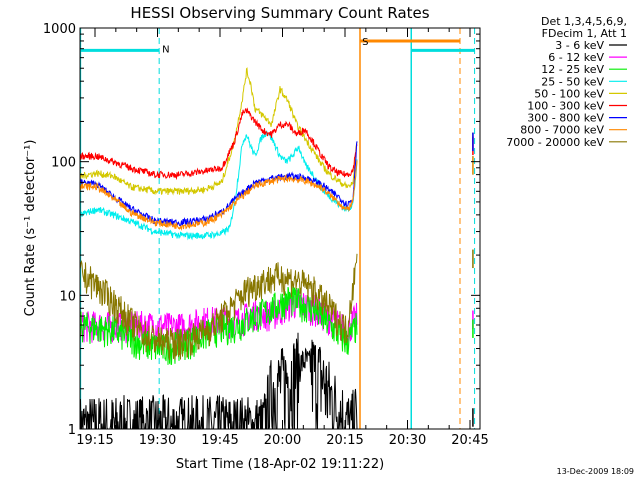 The image size is (640, 480). I want to click on y-tick-label: 1, so click(72, 430).